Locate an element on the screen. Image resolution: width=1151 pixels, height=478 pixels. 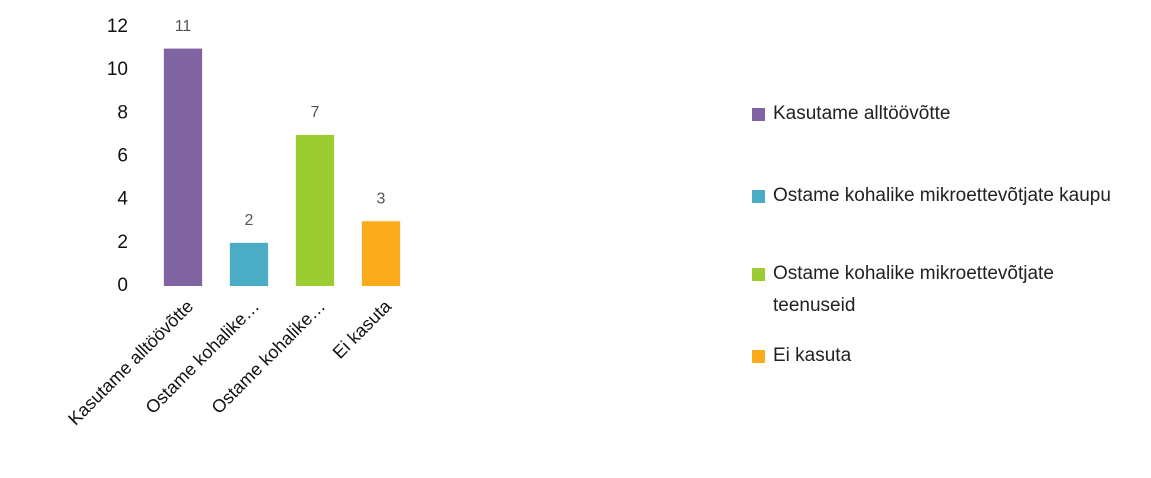
legend-item: Ei kasuta is located at coordinates (932, 356).